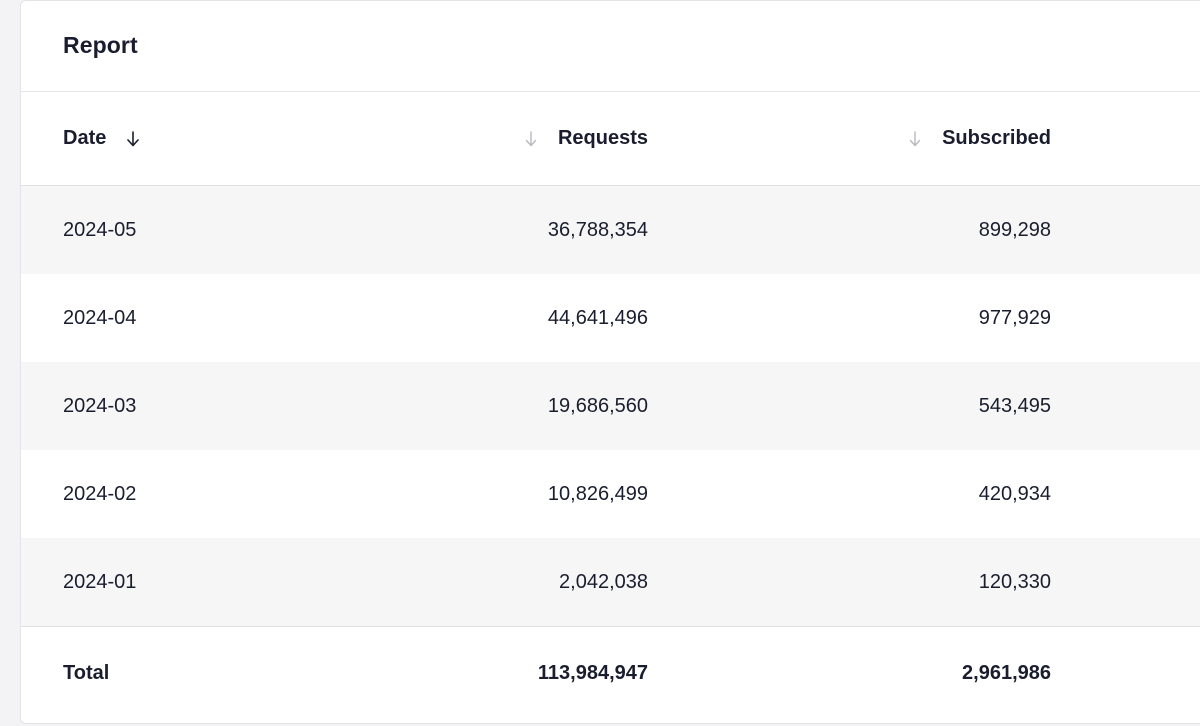  Describe the element at coordinates (1006, 673) in the screenshot. I see `total-subscribed: 2,961,986` at that location.